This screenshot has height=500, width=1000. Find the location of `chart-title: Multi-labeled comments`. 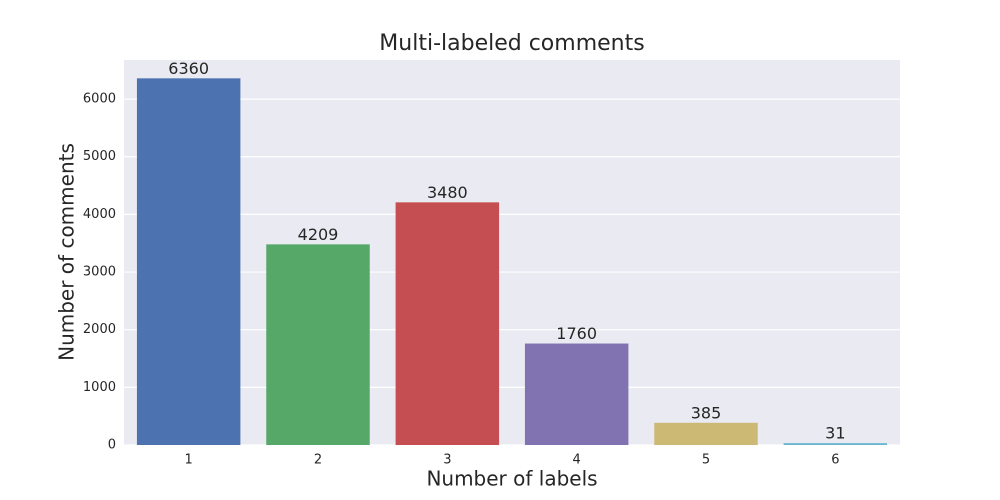

chart-title: Multi-labeled comments is located at coordinates (511, 43).